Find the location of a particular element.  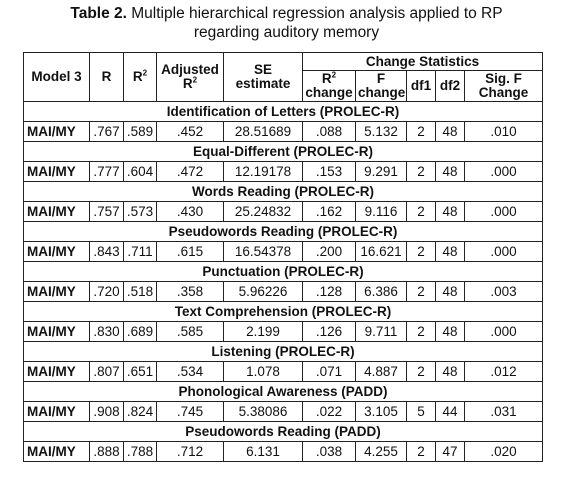

cell-r2-change: .128 is located at coordinates (329, 291).